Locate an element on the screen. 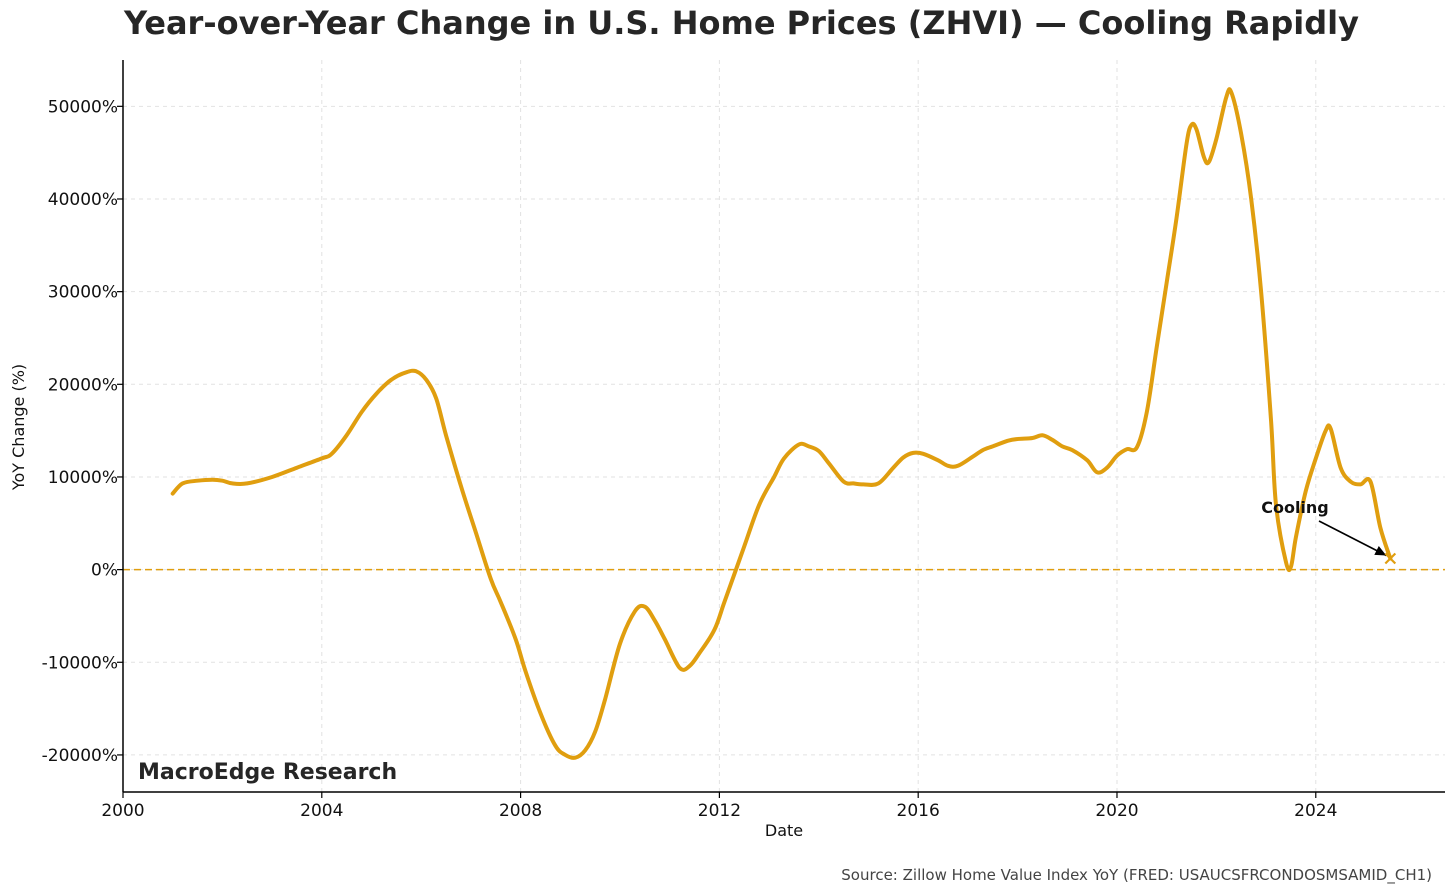 Image resolution: width=1456 pixels, height=896 pixels. y-tick-label: -20000% is located at coordinates (80, 756).